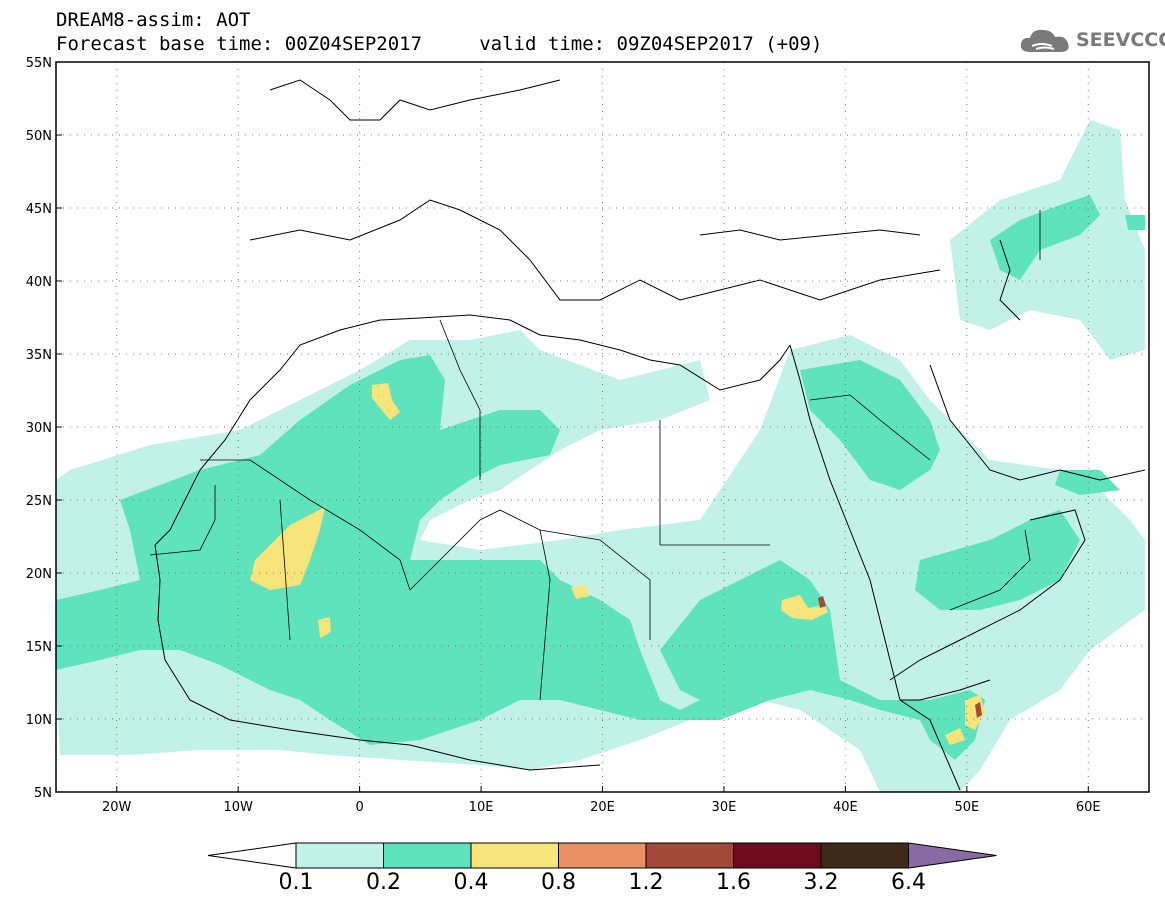 This screenshot has width=1165, height=905. What do you see at coordinates (1088, 807) in the screenshot?
I see `lon-tick-label: 60E` at bounding box center [1088, 807].